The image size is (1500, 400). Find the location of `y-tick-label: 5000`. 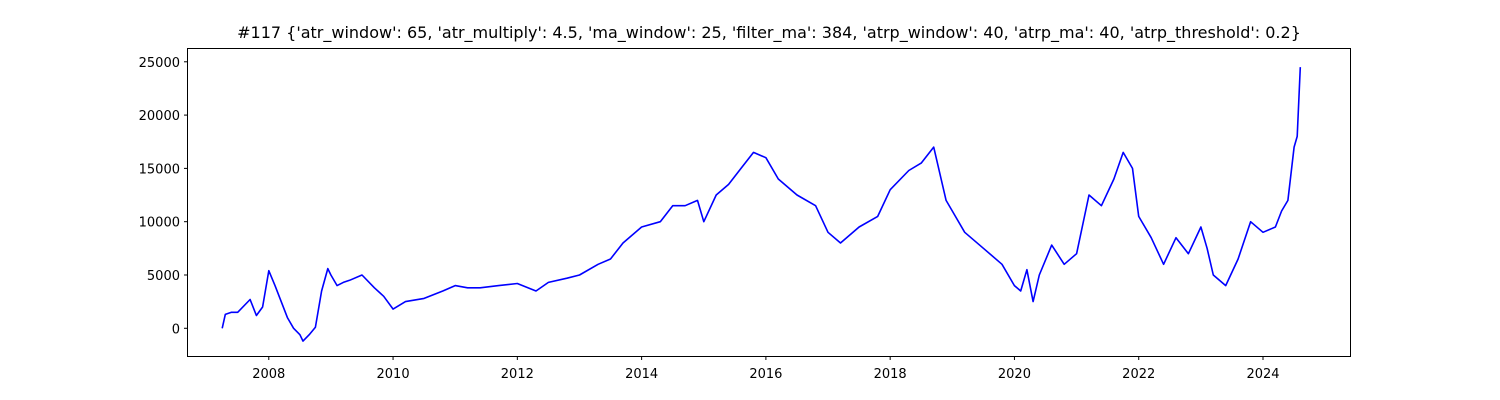

y-tick-label: 5000 is located at coordinates (163, 276).